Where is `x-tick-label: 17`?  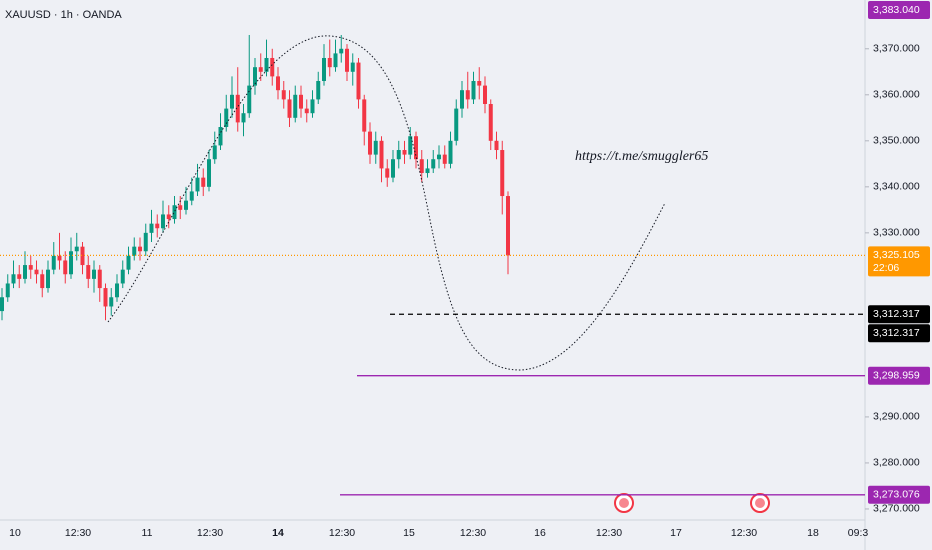
x-tick-label: 17 is located at coordinates (676, 533).